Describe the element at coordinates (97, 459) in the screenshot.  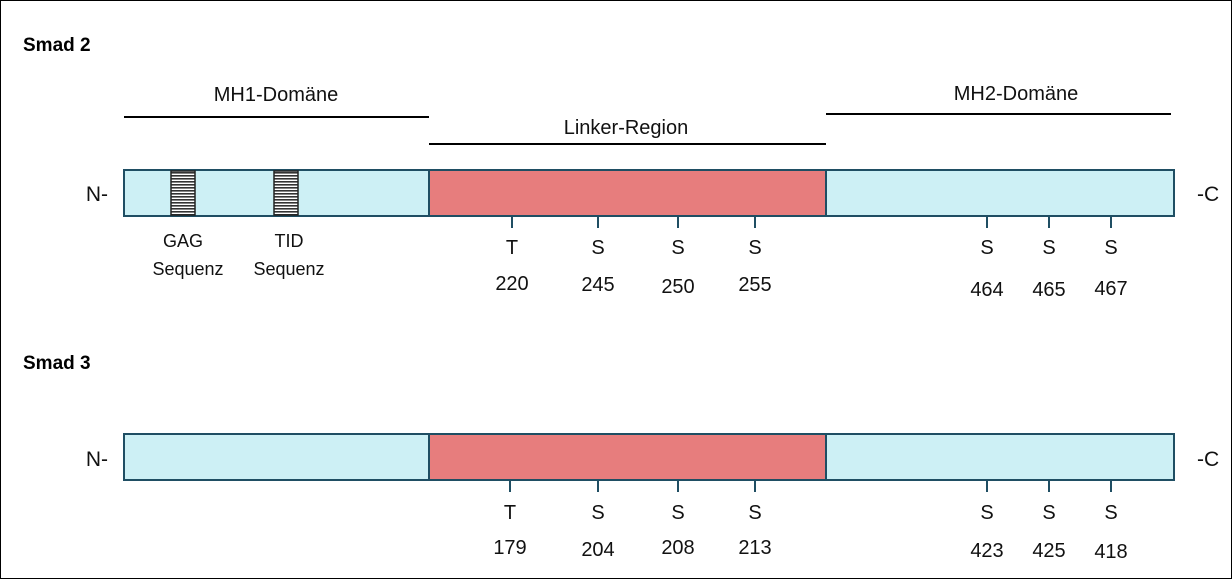
I see `smad3-n-terminus: N-` at that location.